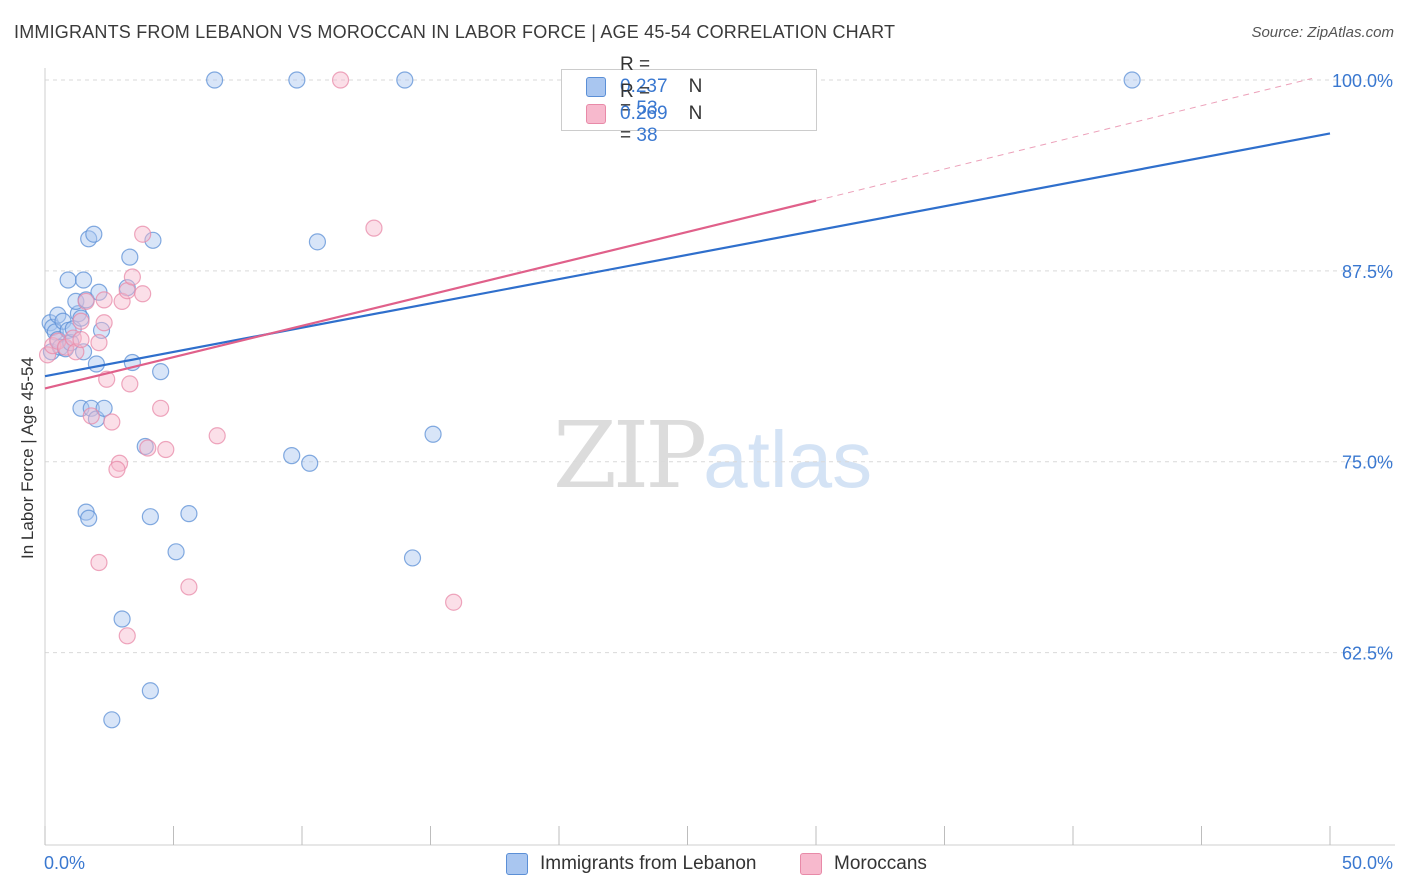 This screenshot has height=892, width=1406. I want to click on x-tick-label: 50.0%, so click(1367, 863).